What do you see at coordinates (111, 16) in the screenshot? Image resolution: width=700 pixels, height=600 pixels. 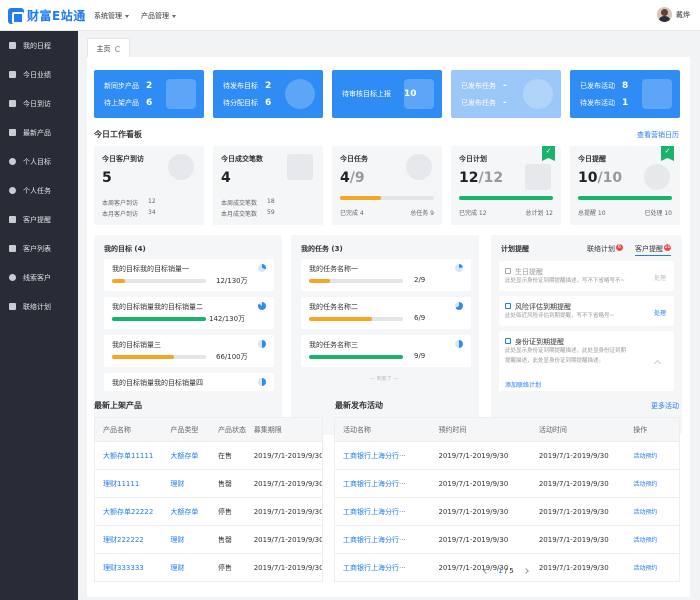 I see `nav-system-management: 系统管理` at bounding box center [111, 16].